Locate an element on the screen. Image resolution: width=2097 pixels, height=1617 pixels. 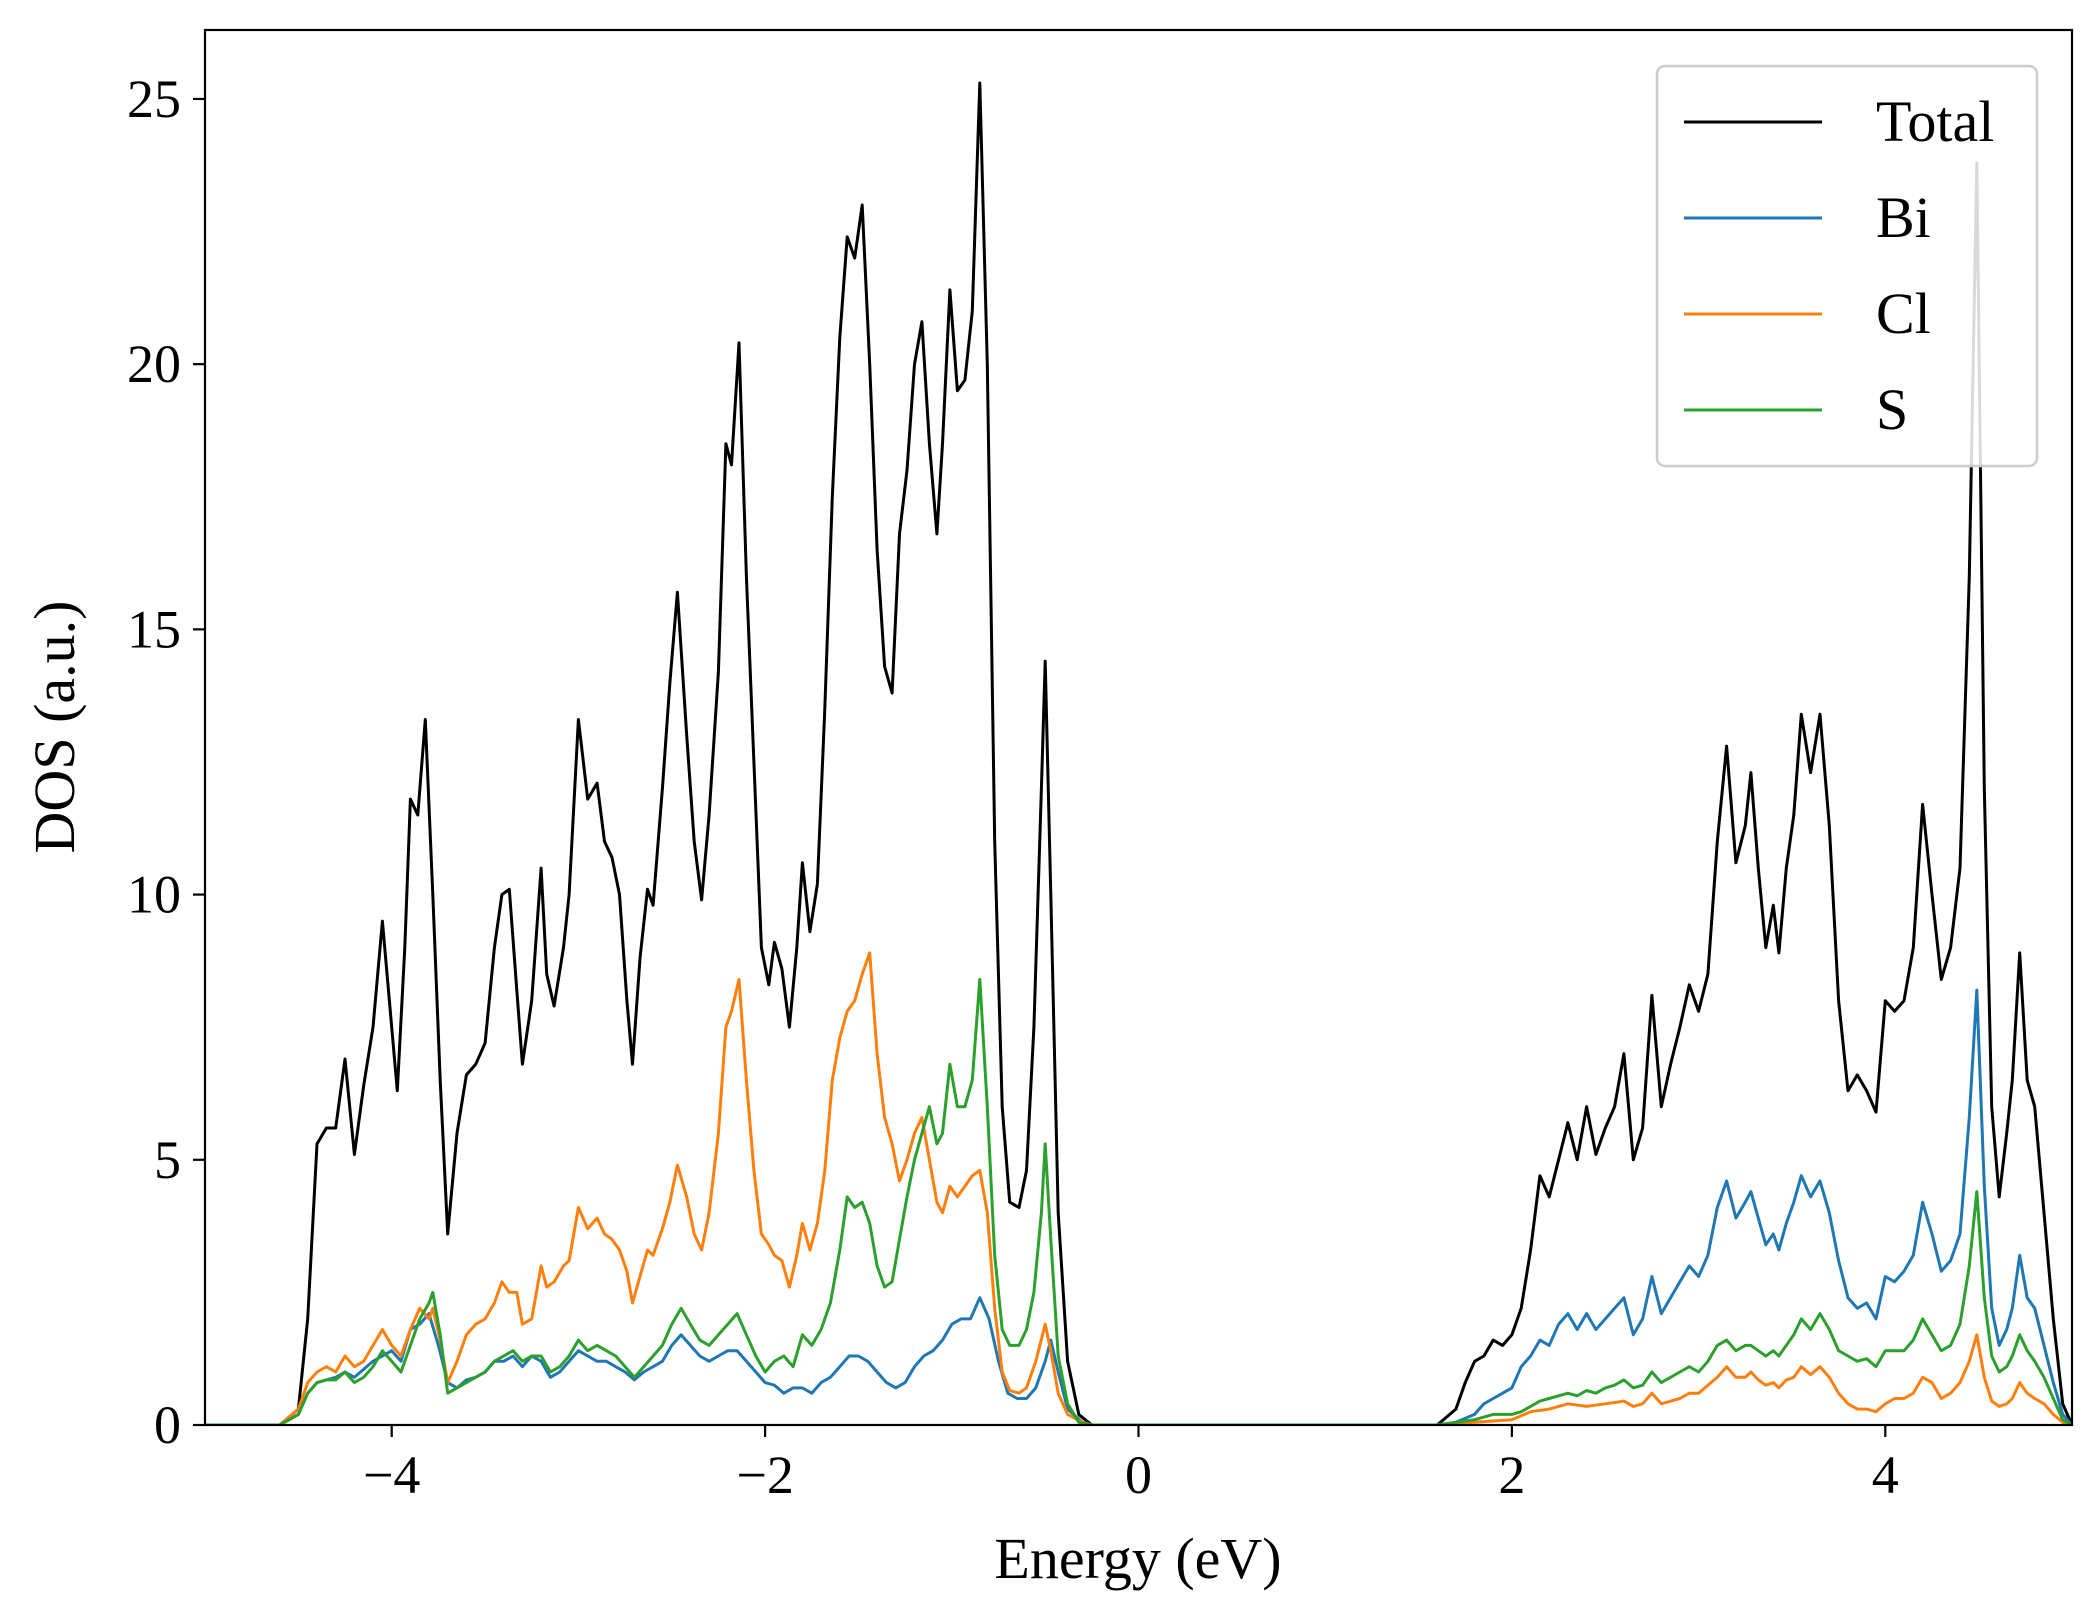
legend-box is located at coordinates (1847, 266).